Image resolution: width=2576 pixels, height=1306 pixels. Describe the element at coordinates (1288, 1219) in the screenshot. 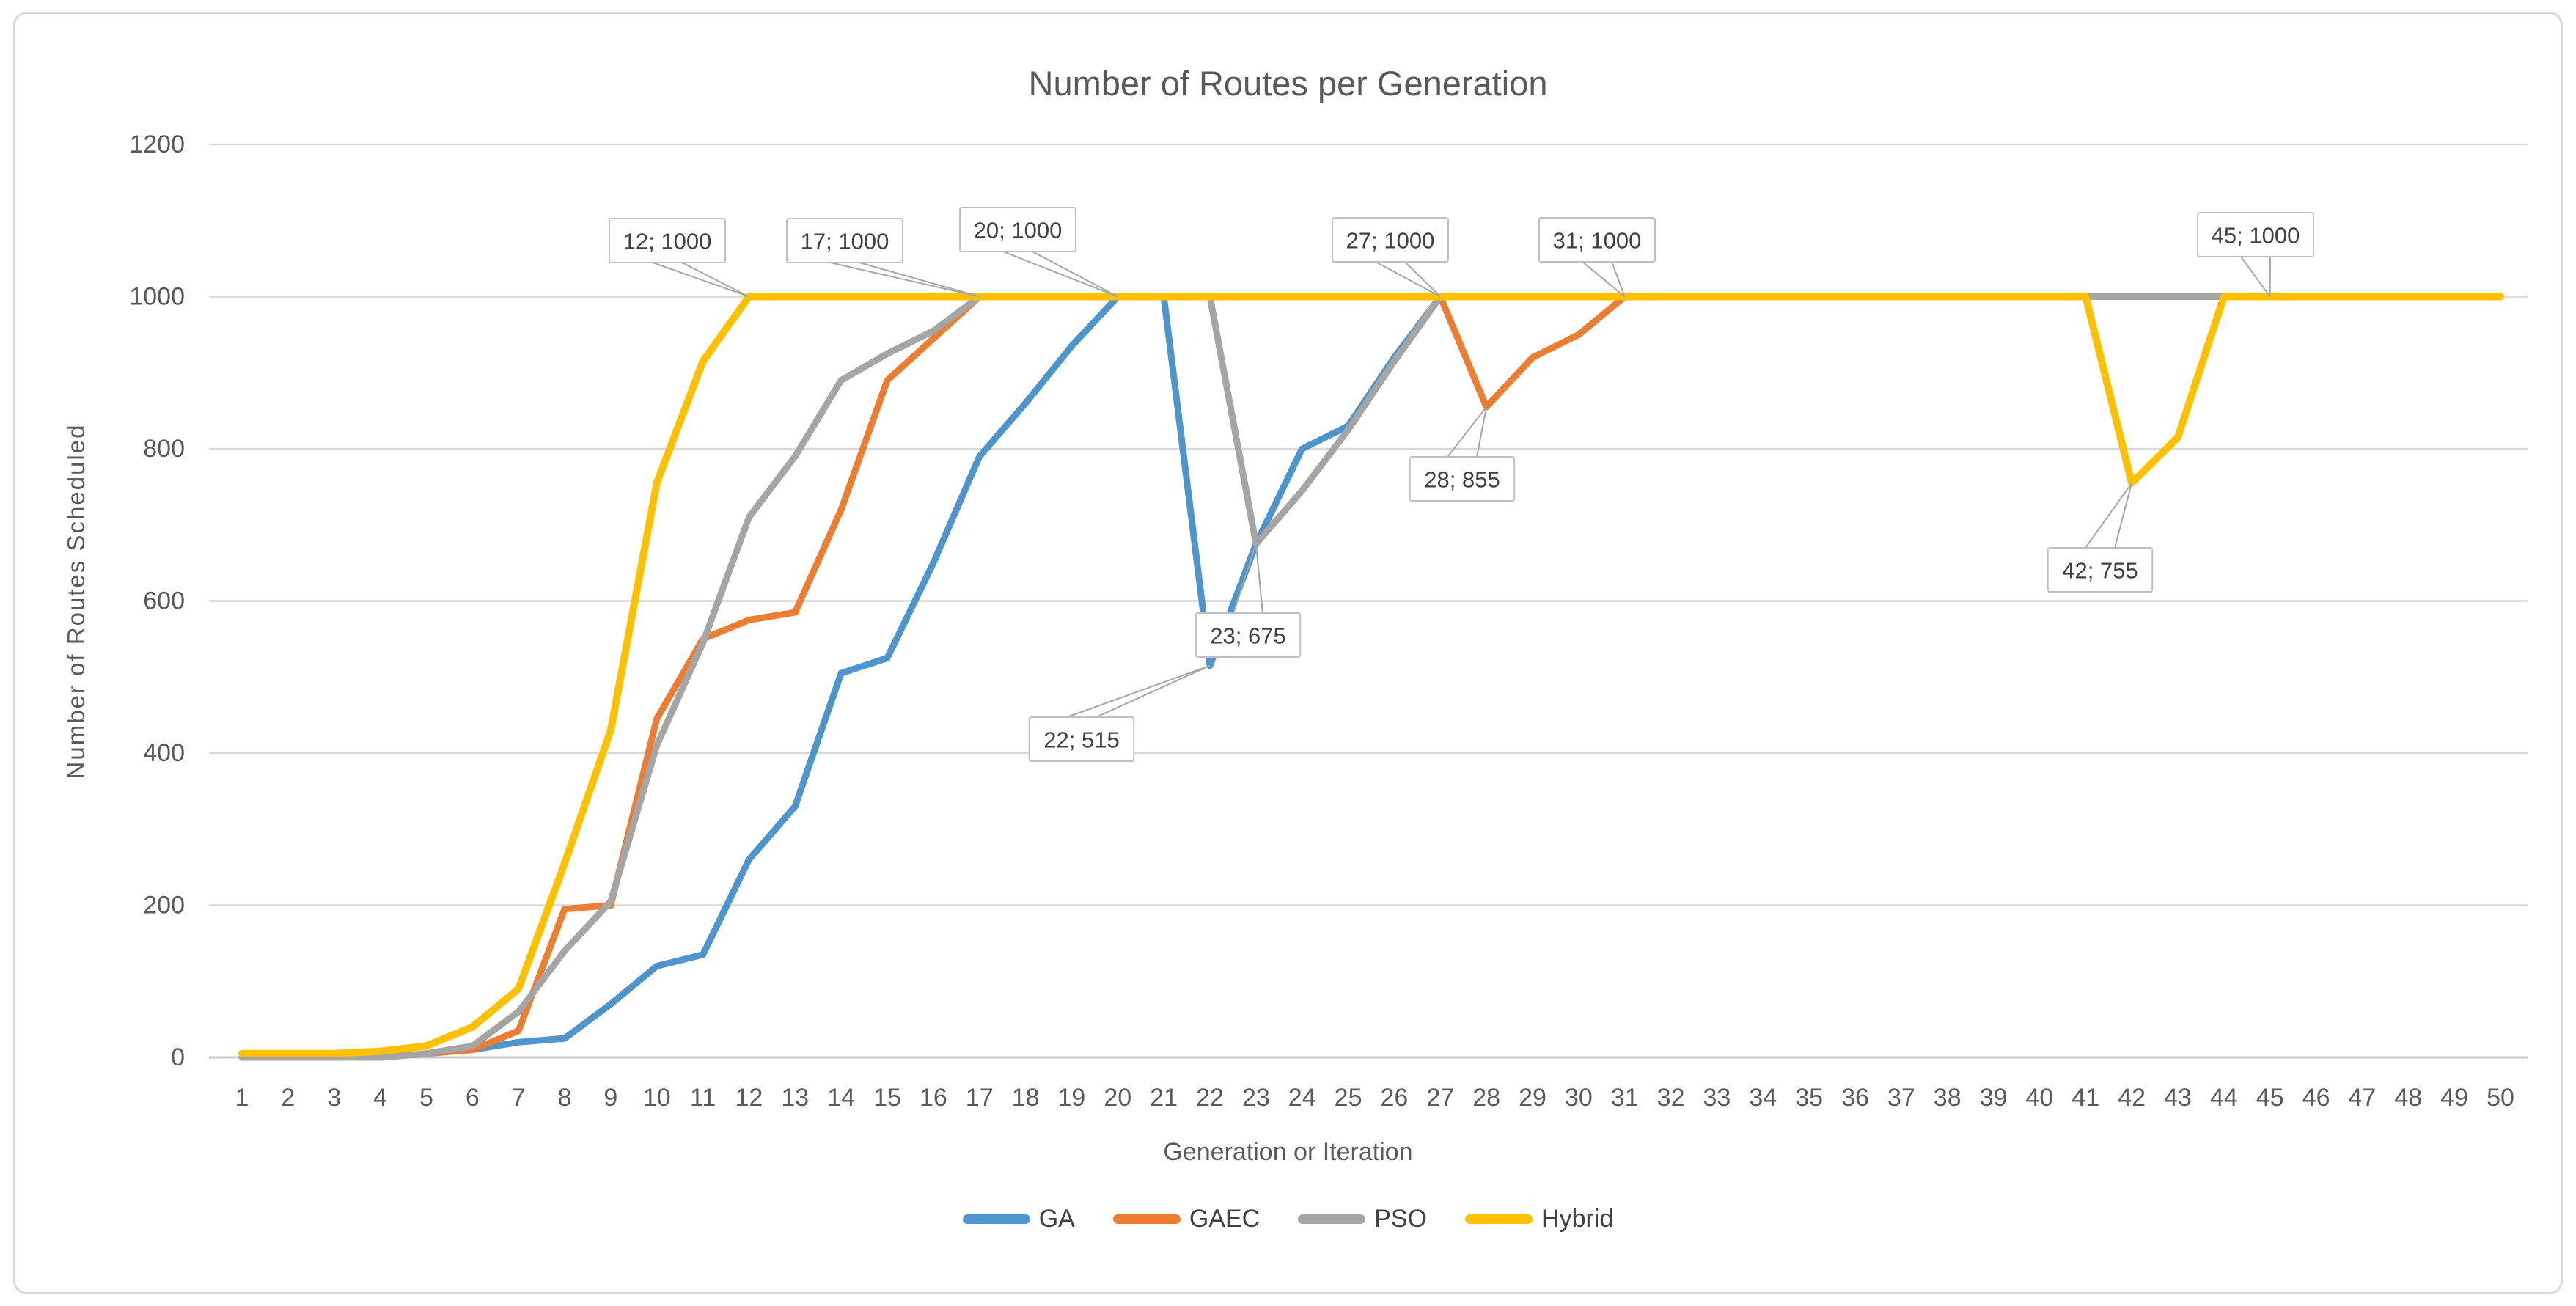

I see `legend: GA GAEC PSO Hybrid` at that location.